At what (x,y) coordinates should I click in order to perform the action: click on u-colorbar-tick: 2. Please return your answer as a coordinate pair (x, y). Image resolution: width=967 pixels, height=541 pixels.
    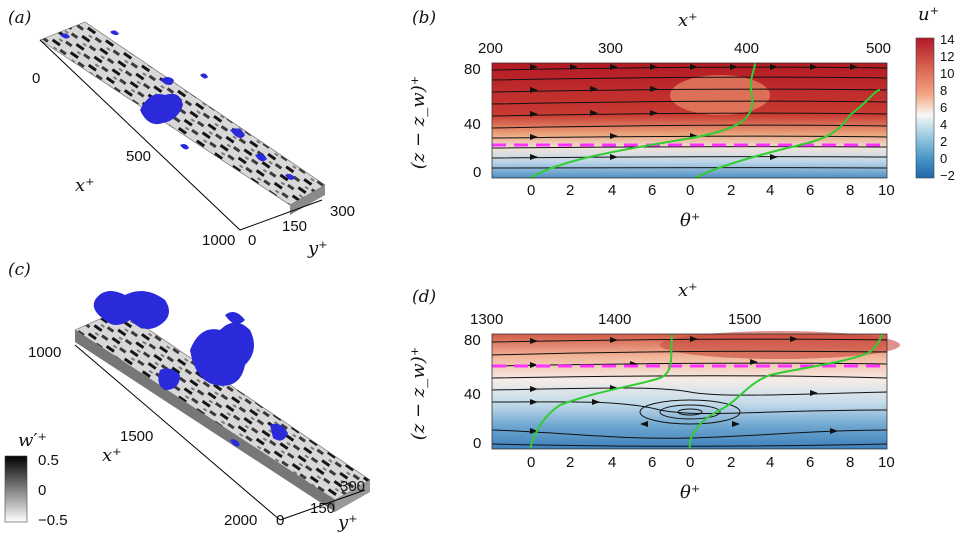
    Looking at the image, I should click on (944, 141).